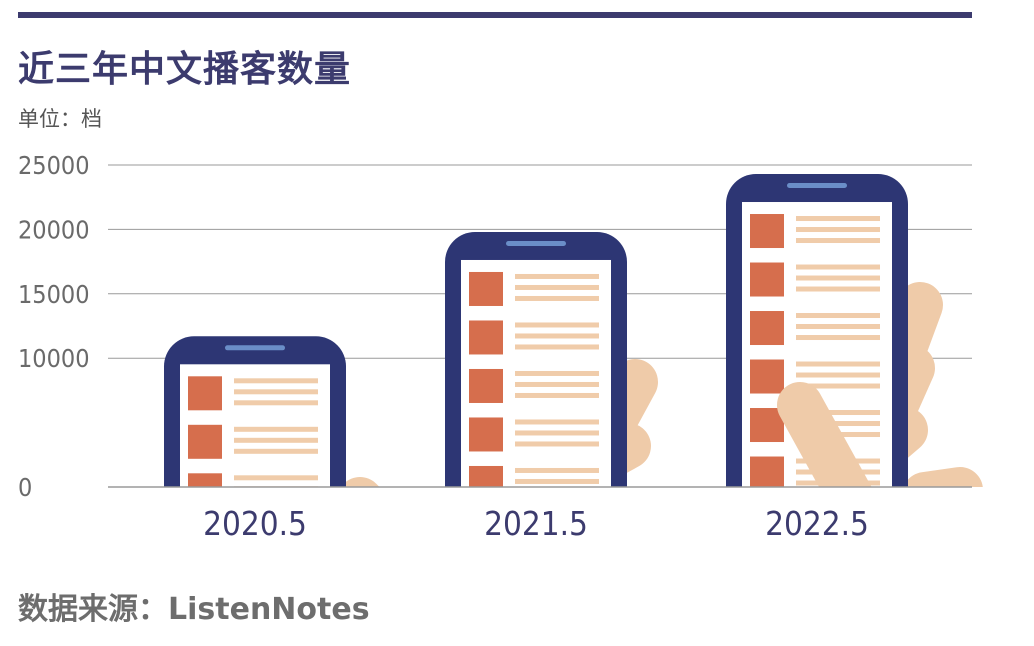 This screenshot has height=646, width=1034. What do you see at coordinates (817, 523) in the screenshot?
I see `x-tick-label: 2022.5` at bounding box center [817, 523].